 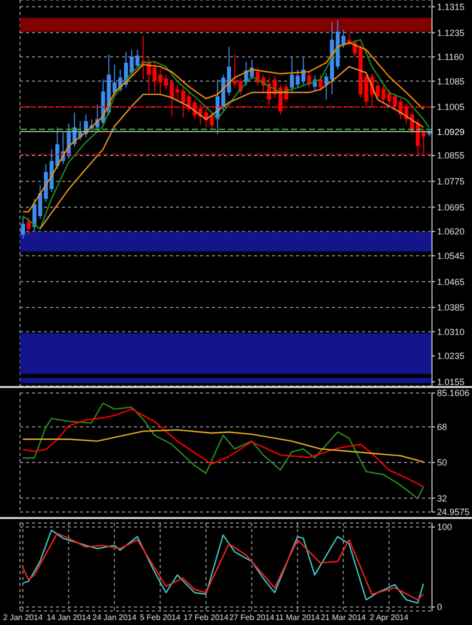 I want to click on y-tick-label: 24.9575, so click(x=453, y=512).